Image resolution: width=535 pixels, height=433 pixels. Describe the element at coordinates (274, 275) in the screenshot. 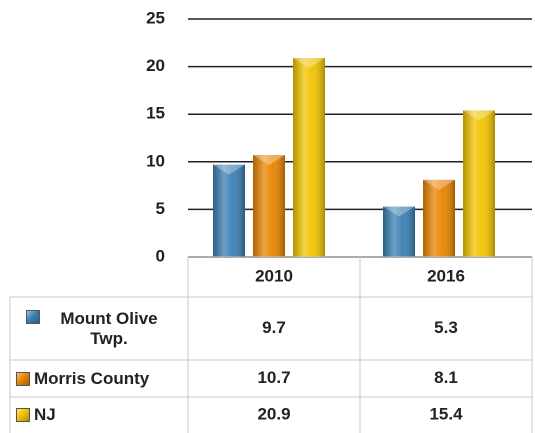

I see `x-tick-label: 2010` at that location.